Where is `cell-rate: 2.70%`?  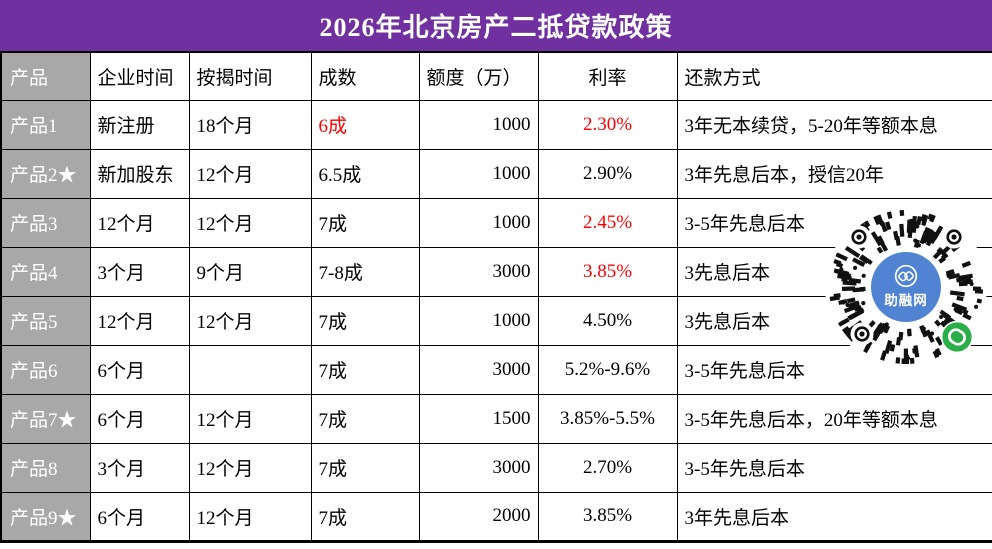
cell-rate: 2.70% is located at coordinates (607, 467).